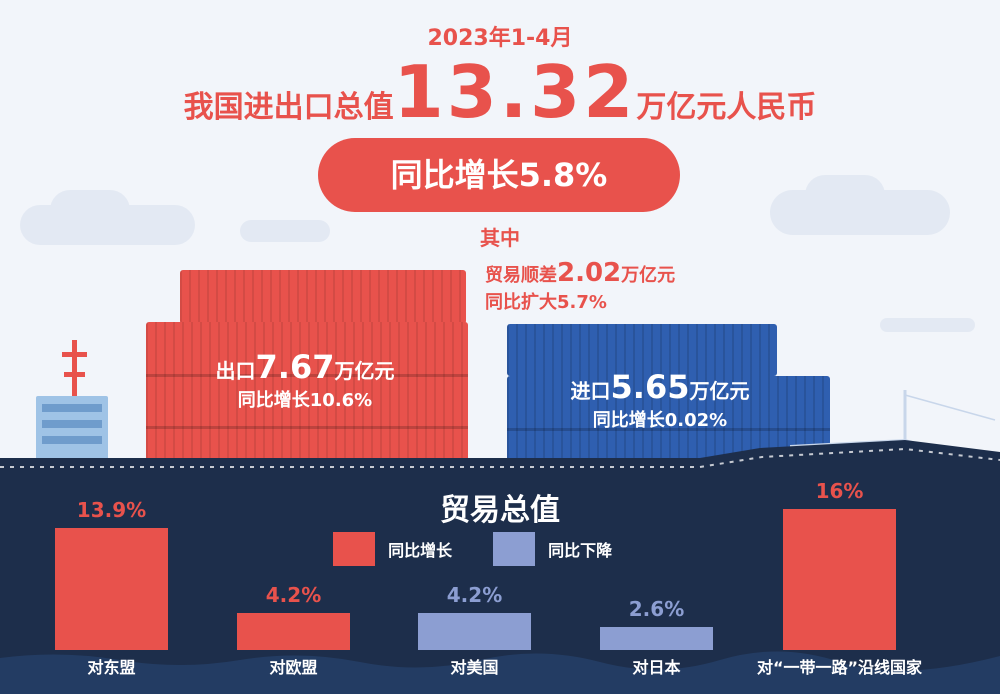 The width and height of the screenshot is (1000, 694). What do you see at coordinates (500, 38) in the screenshot?
I see `period-label: 2023年1-4月` at bounding box center [500, 38].